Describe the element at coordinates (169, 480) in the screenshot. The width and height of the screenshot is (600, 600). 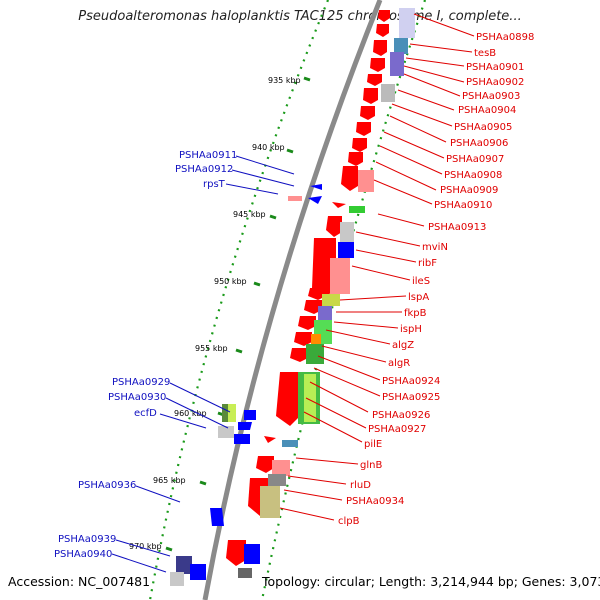
I see `scale-label: 965 kbp` at that location.